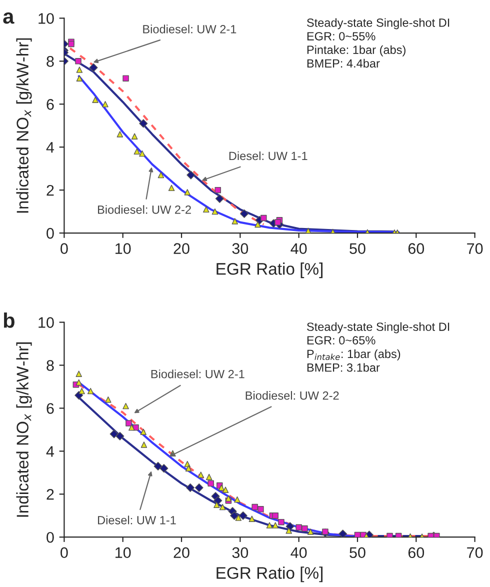 Image resolution: width=490 pixels, height=587 pixels. I want to click on chart-title: a, so click(8, 18).